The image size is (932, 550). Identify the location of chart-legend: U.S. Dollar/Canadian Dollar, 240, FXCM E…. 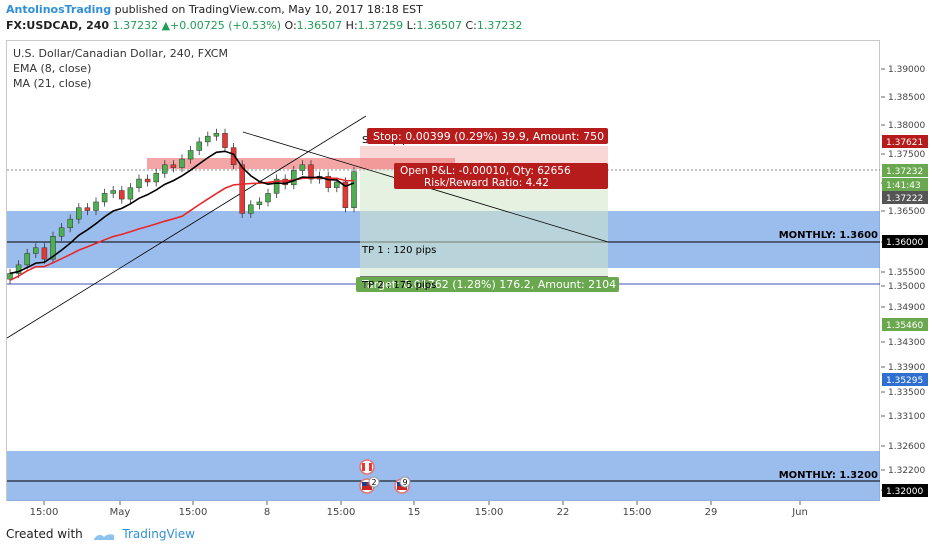
(120, 68).